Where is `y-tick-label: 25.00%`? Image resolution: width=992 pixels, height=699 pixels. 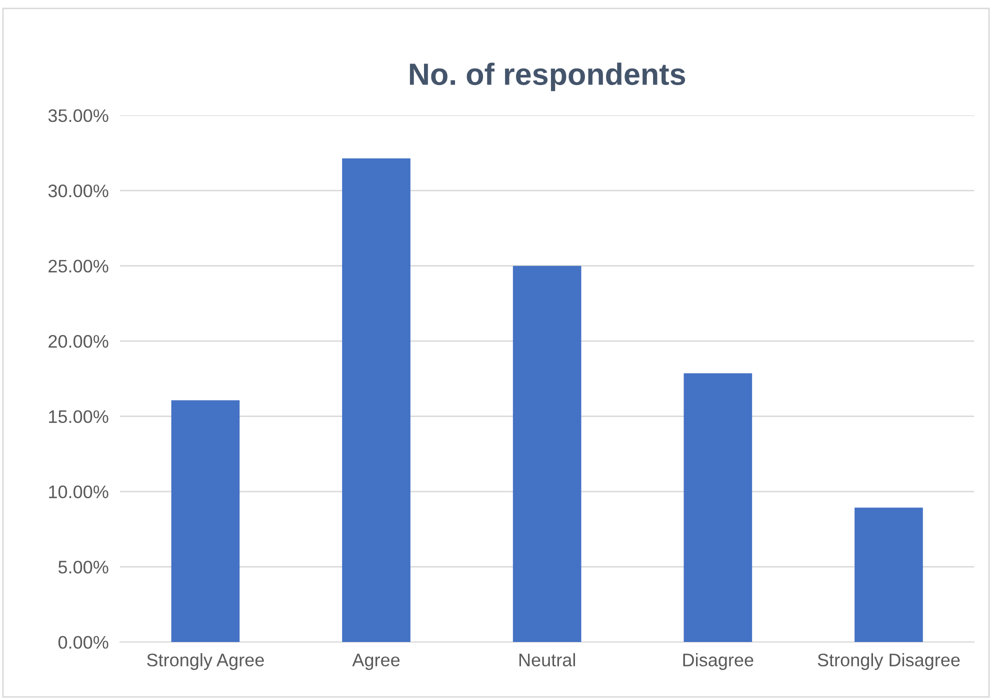
y-tick-label: 25.00% is located at coordinates (78, 266).